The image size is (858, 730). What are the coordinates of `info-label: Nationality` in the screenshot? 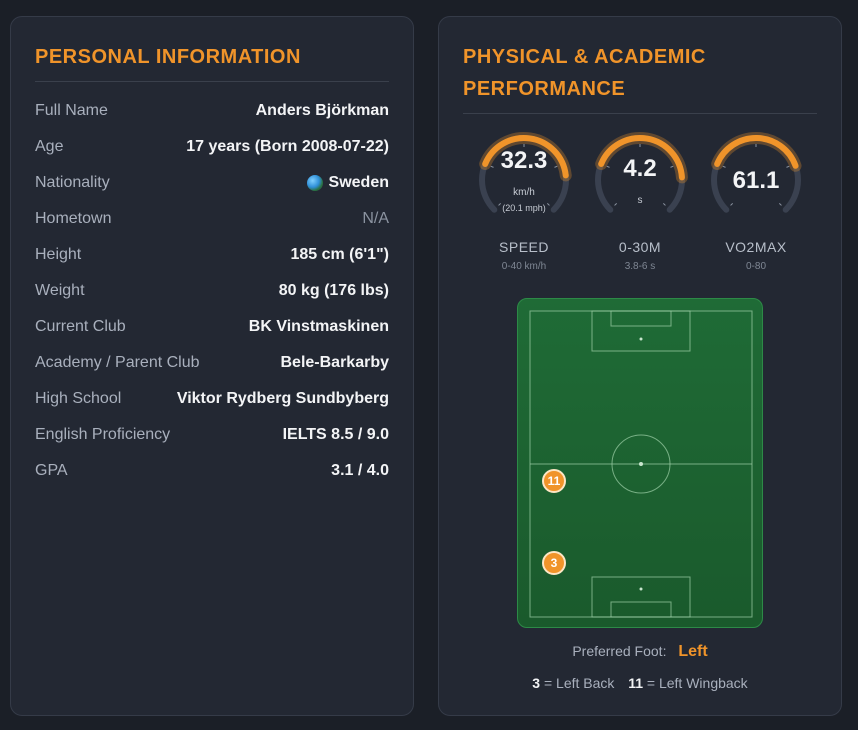 It's located at (72, 182).